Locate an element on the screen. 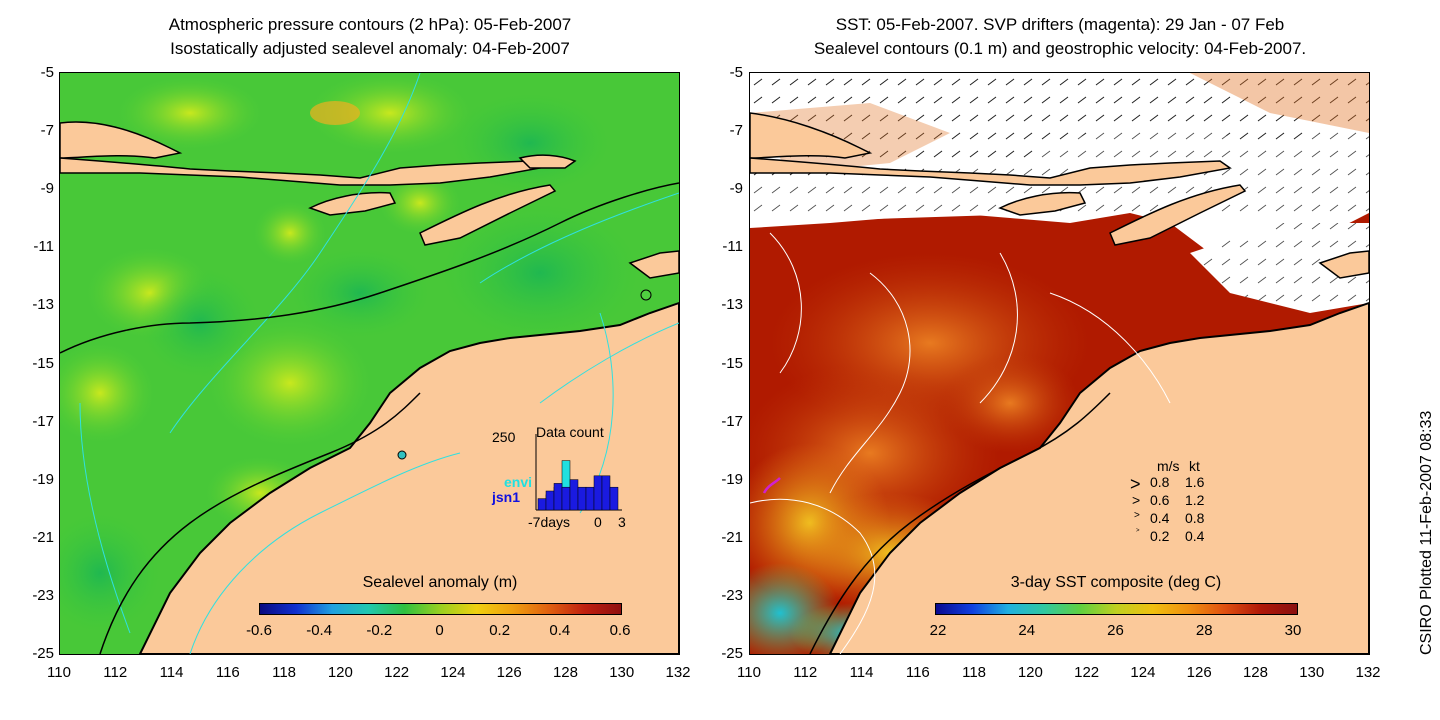  colorbar-tick-label: -0.2 is located at coordinates (379, 630).